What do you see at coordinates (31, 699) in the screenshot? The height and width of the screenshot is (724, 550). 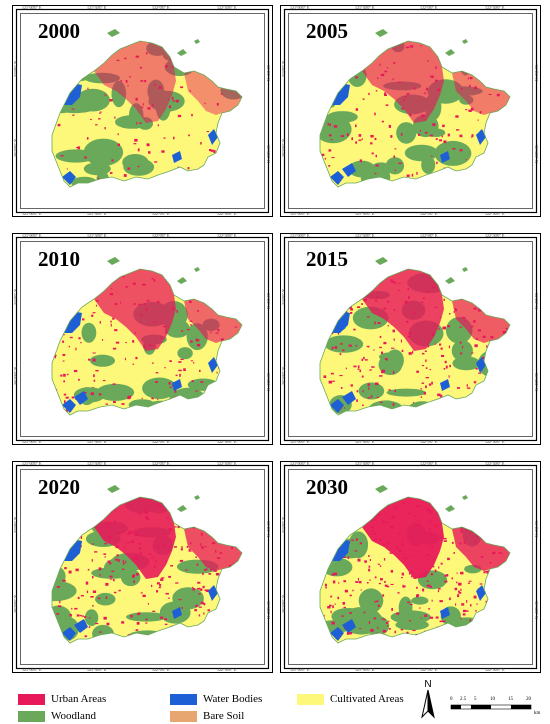 I see `legend-swatch-urban` at bounding box center [31, 699].